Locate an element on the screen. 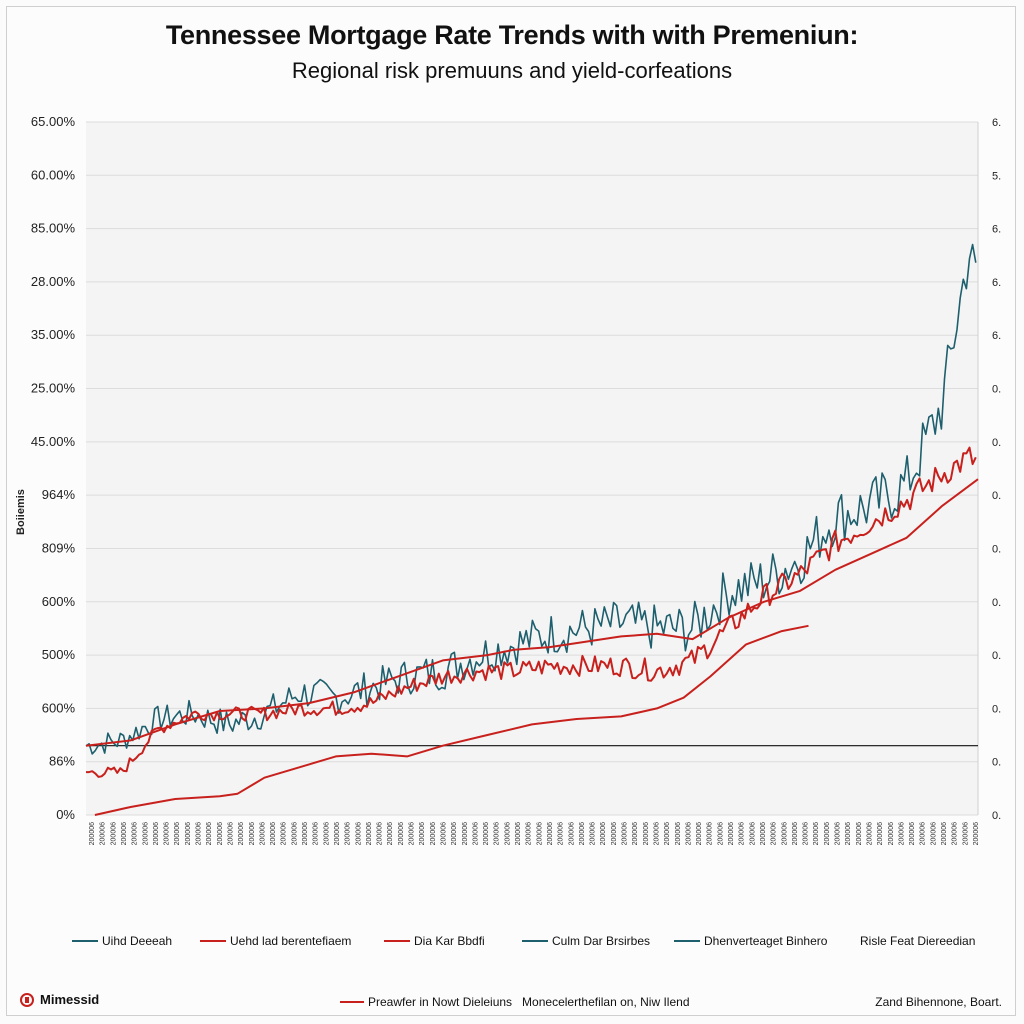 This screenshot has height=1024, width=1024. y-tick-label: 964% is located at coordinates (59, 494).